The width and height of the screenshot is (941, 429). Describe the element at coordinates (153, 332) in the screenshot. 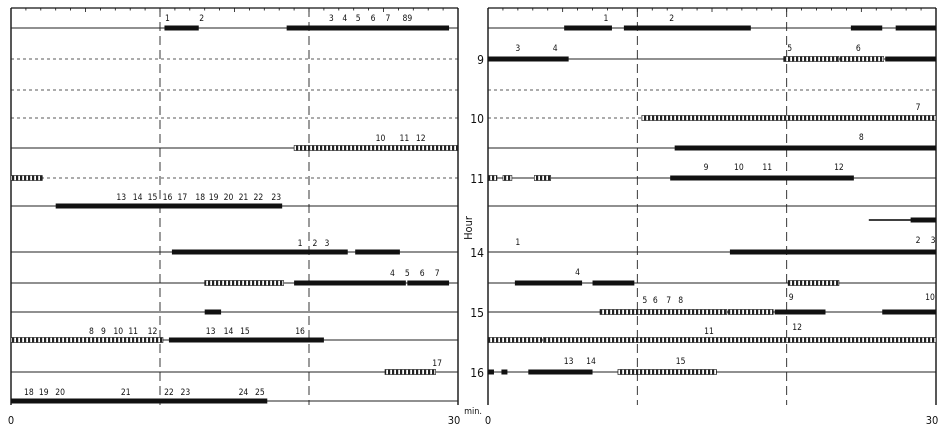

I see `left-event-label: 12` at that location.